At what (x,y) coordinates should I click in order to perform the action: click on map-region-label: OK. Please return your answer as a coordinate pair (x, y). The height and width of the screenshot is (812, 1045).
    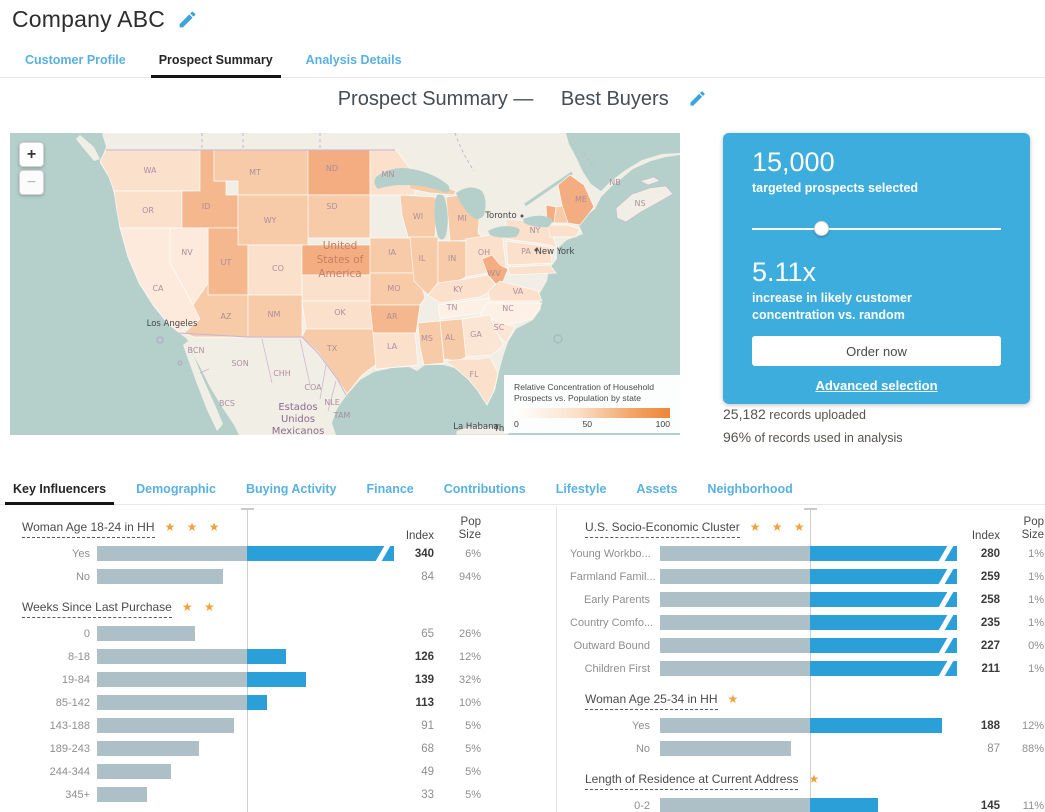
    Looking at the image, I should click on (340, 312).